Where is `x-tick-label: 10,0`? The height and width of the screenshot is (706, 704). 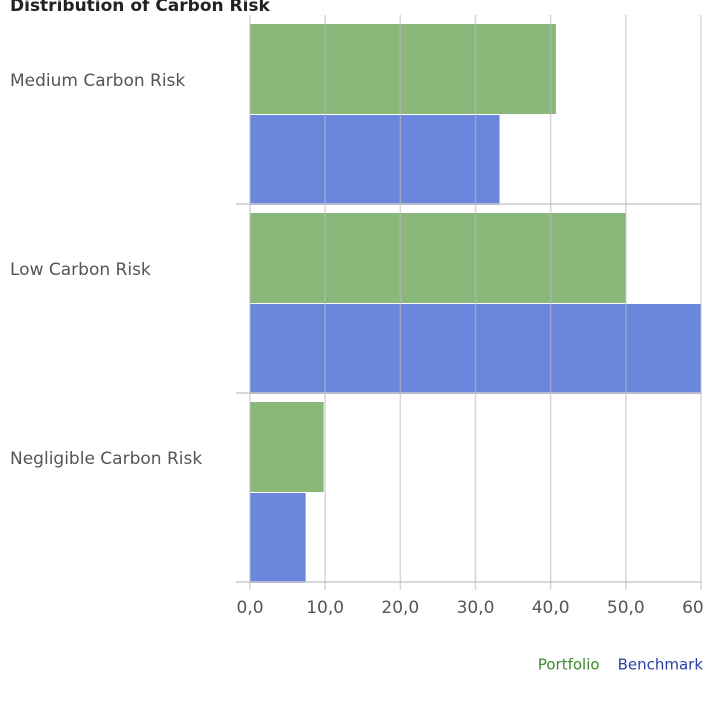 x-tick-label: 10,0 is located at coordinates (325, 608).